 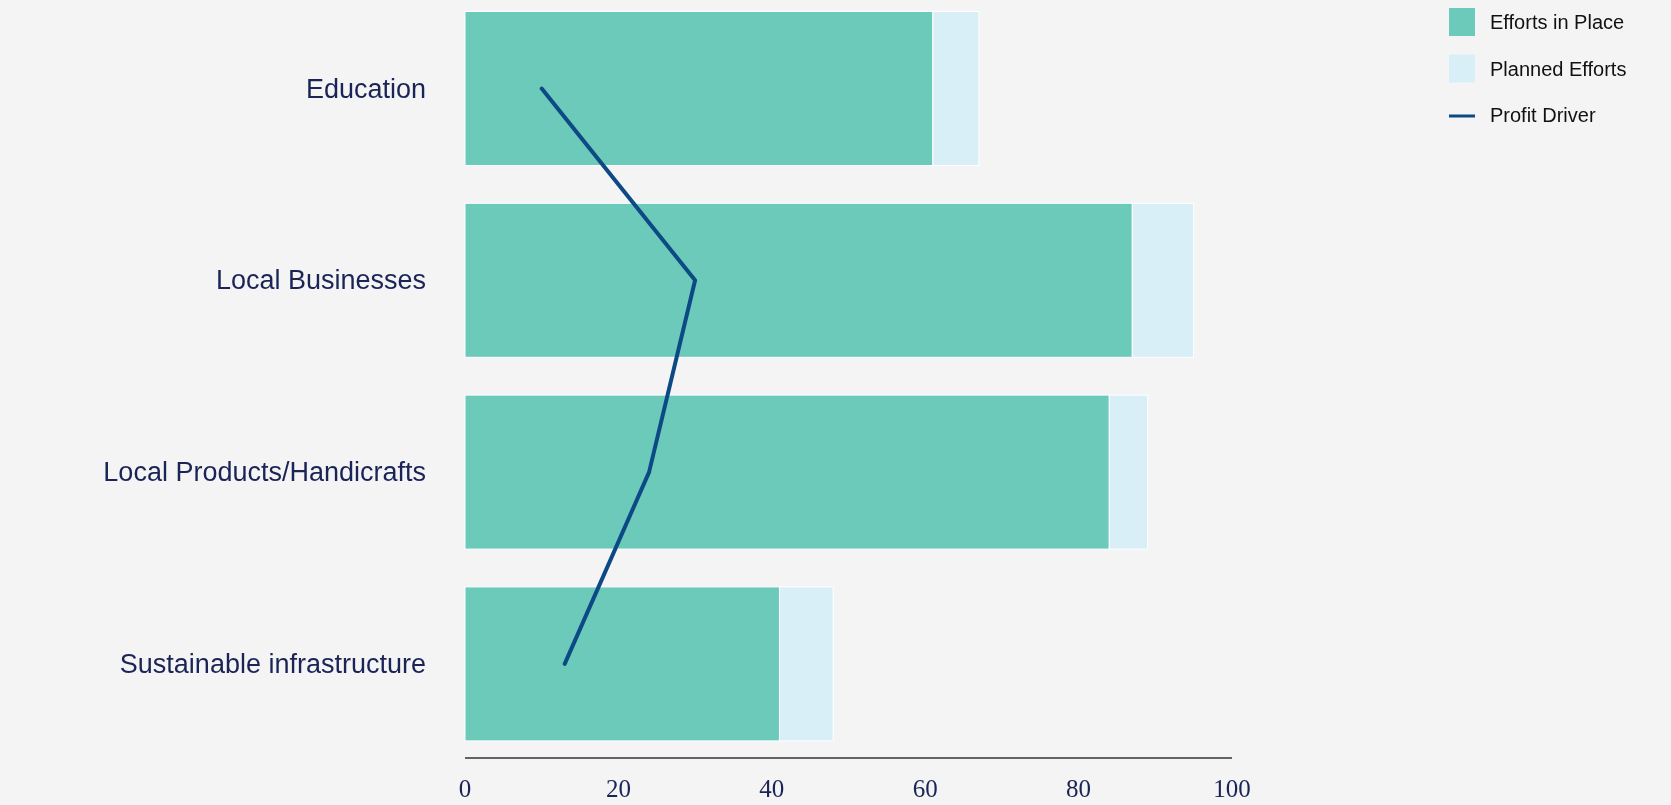 What do you see at coordinates (320, 280) in the screenshot?
I see `y-tick-label: Local Businesses` at bounding box center [320, 280].